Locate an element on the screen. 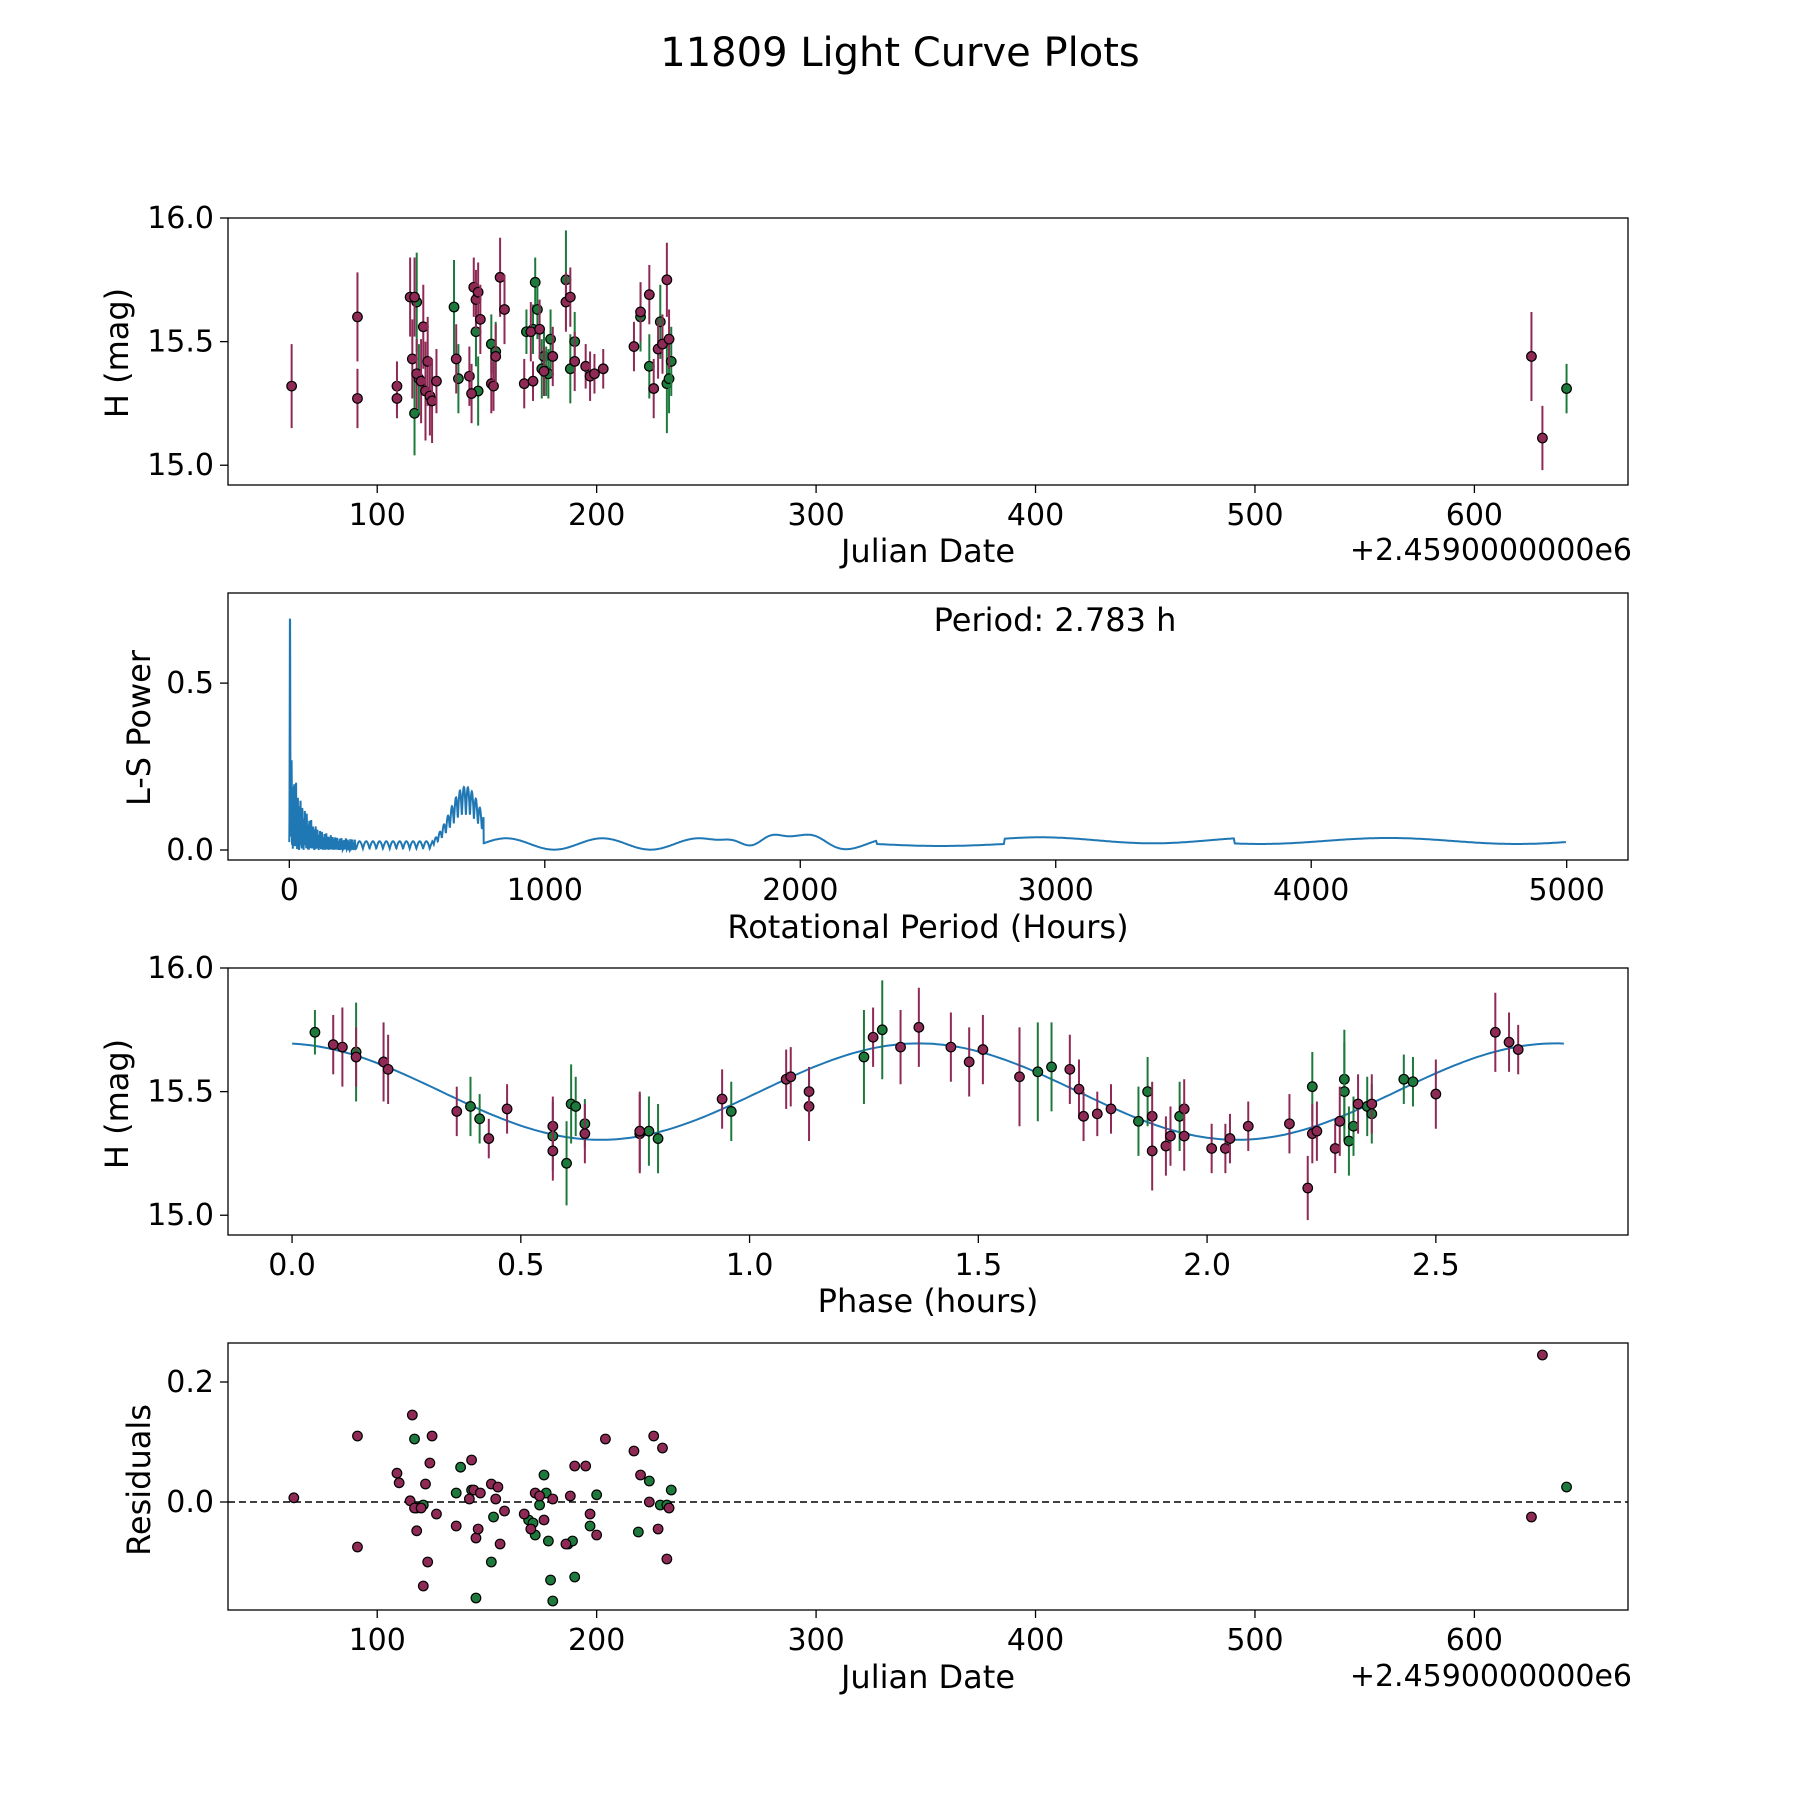 The width and height of the screenshot is (1800, 1800). periodogram-line is located at coordinates (927, 736).